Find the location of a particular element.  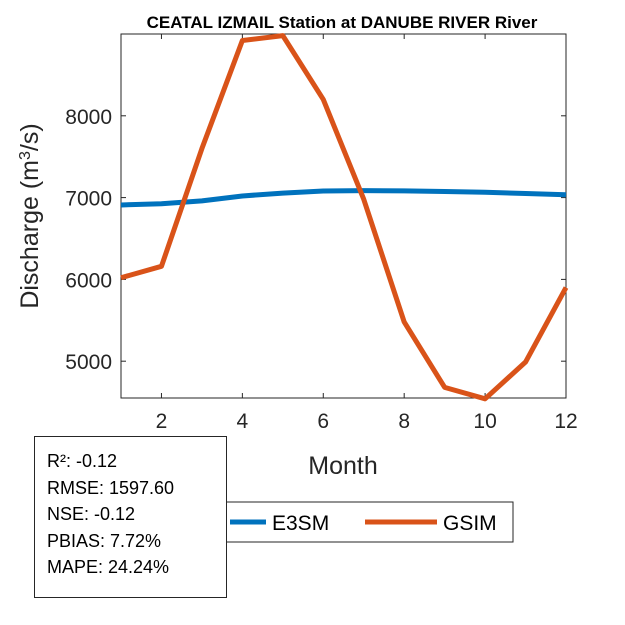

legend: E3SM GSIM is located at coordinates (367, 522).